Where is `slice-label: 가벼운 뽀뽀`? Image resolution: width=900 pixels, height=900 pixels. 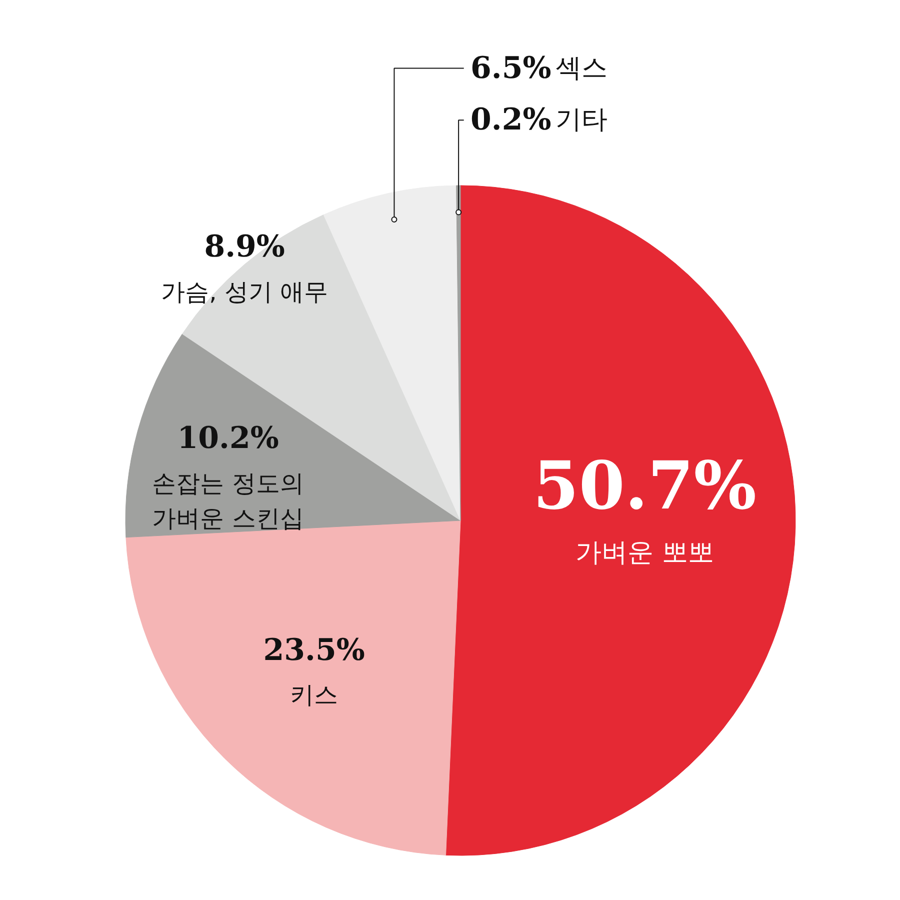
slice-label: 가벼운 뽀뽀 is located at coordinates (645, 553).